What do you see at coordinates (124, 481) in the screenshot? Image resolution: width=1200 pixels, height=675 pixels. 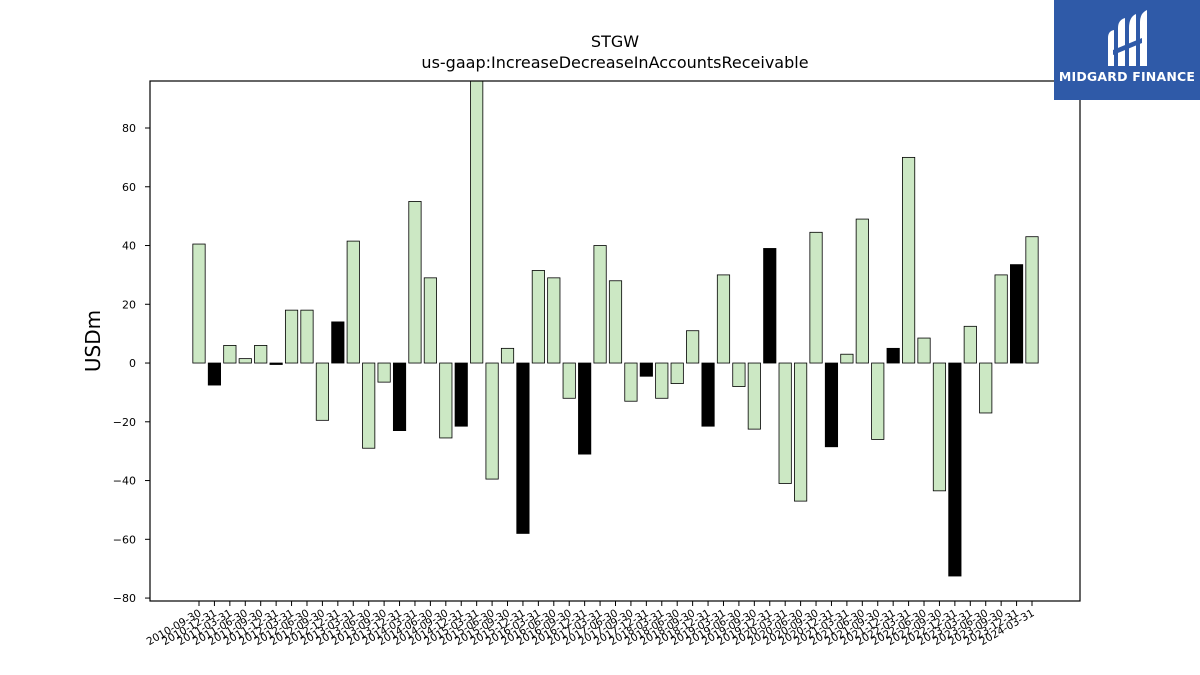 I see `y-tick-label: −40` at bounding box center [124, 481].